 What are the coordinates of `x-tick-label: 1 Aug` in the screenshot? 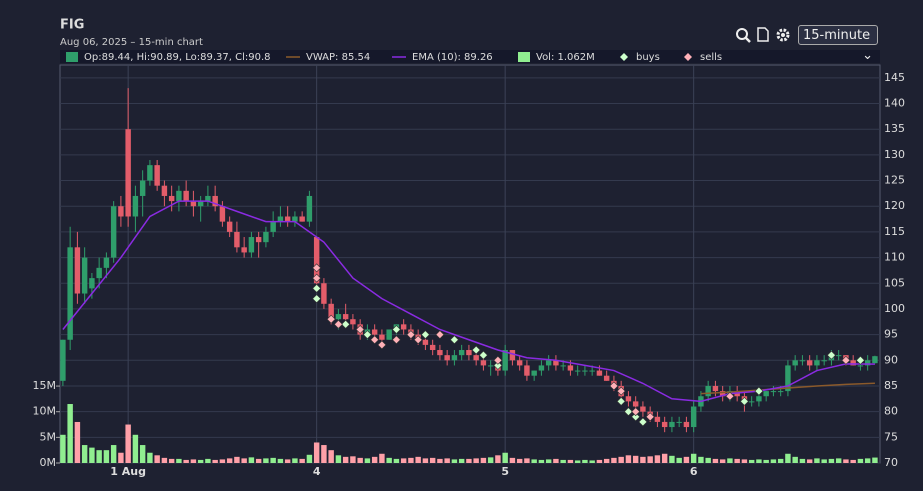 It's located at (128, 471).